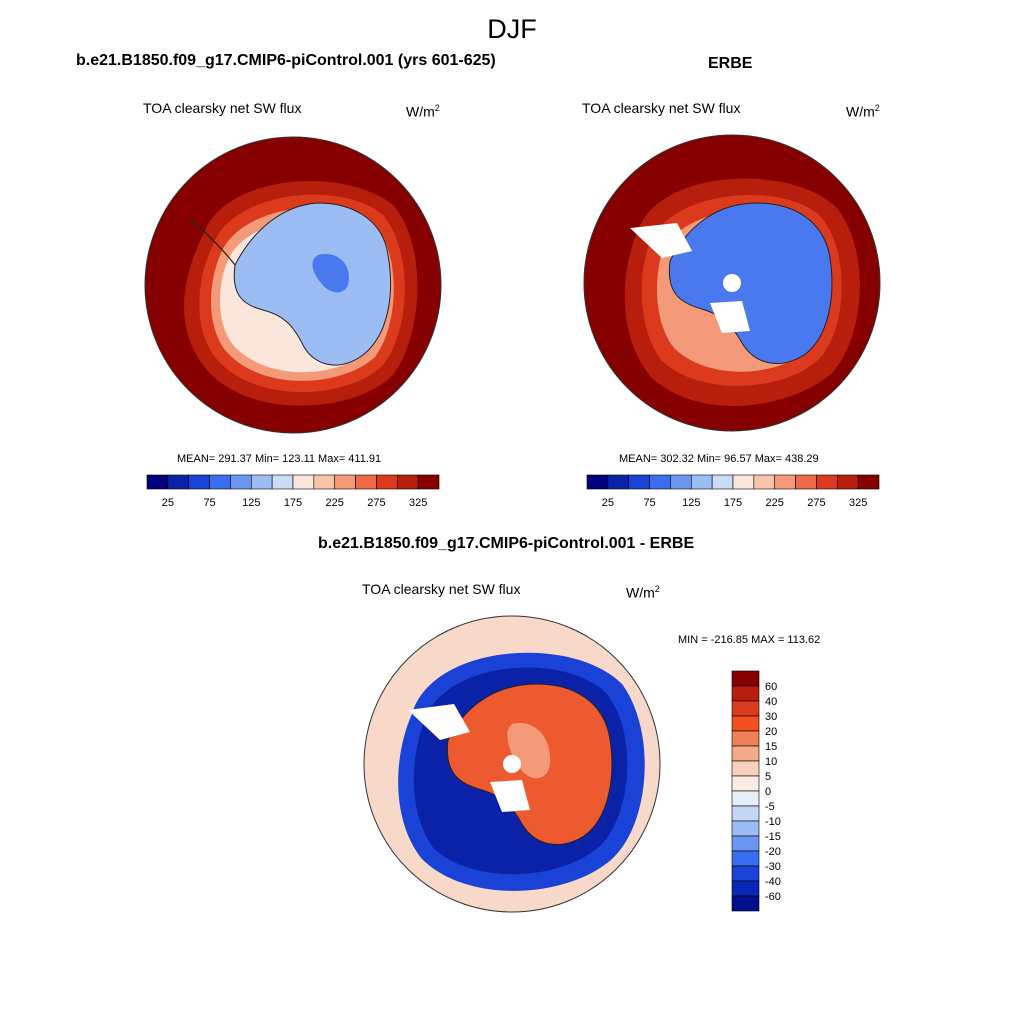  Describe the element at coordinates (768, 792) in the screenshot. I see `colorbar-tick-label: 0` at that location.